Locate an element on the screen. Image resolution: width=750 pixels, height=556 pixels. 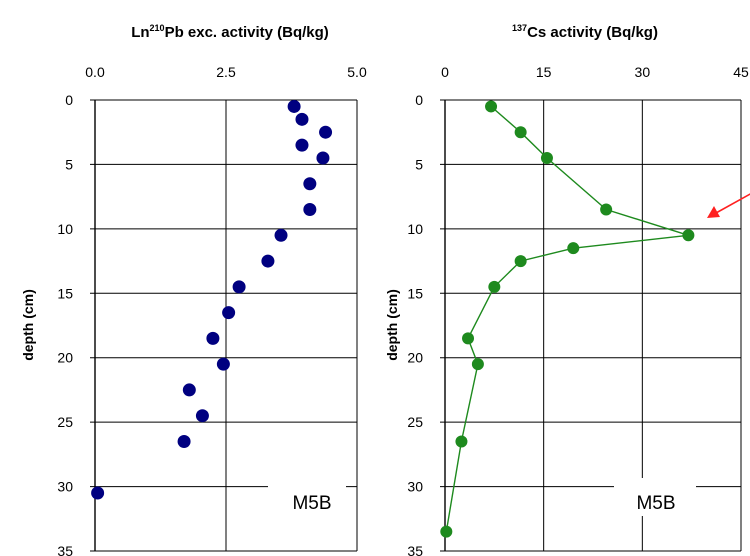
pb210-x-tick-label: 2.5 is located at coordinates (226, 72).